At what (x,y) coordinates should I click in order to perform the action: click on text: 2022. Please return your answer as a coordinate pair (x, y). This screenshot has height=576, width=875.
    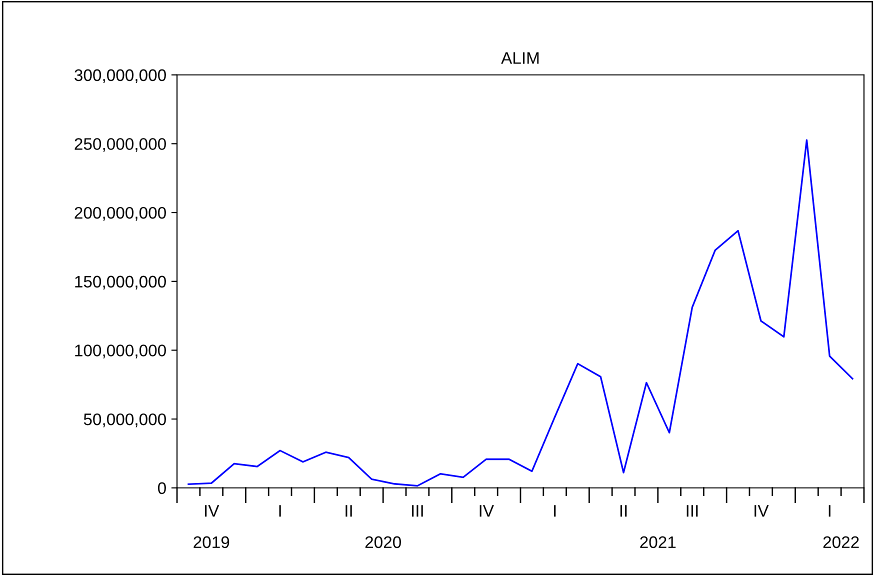
    Looking at the image, I should click on (841, 542).